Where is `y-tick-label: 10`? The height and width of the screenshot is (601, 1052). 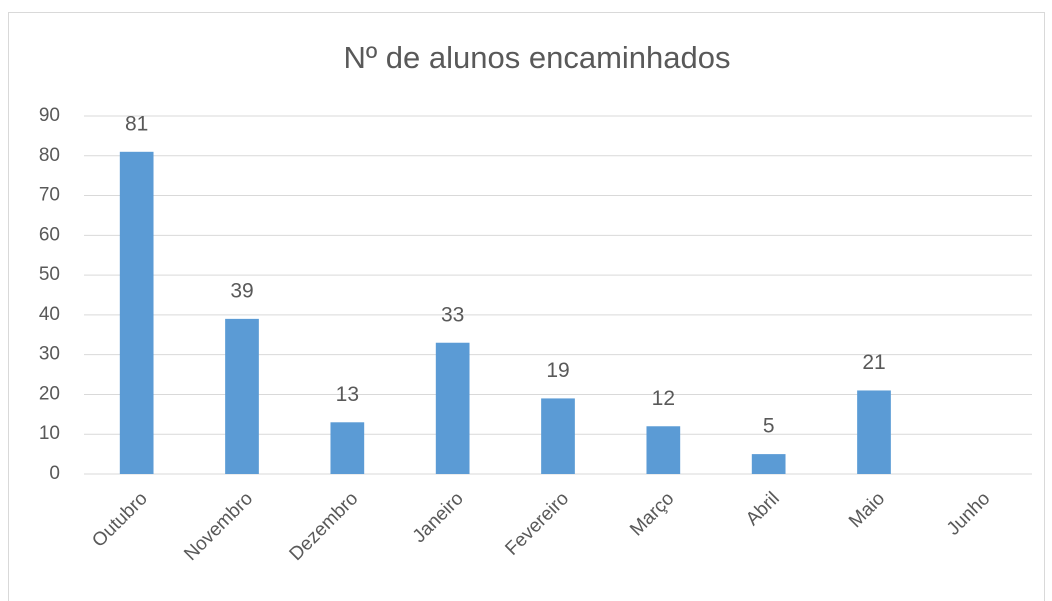 y-tick-label: 10 is located at coordinates (49, 433).